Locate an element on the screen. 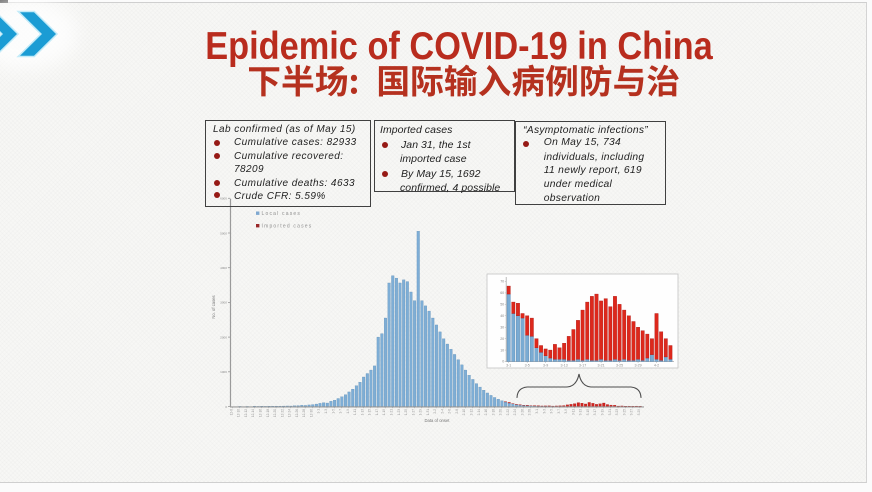 The height and width of the screenshot is (492, 872). svg-text: 12-30 is located at coordinates (311, 413).